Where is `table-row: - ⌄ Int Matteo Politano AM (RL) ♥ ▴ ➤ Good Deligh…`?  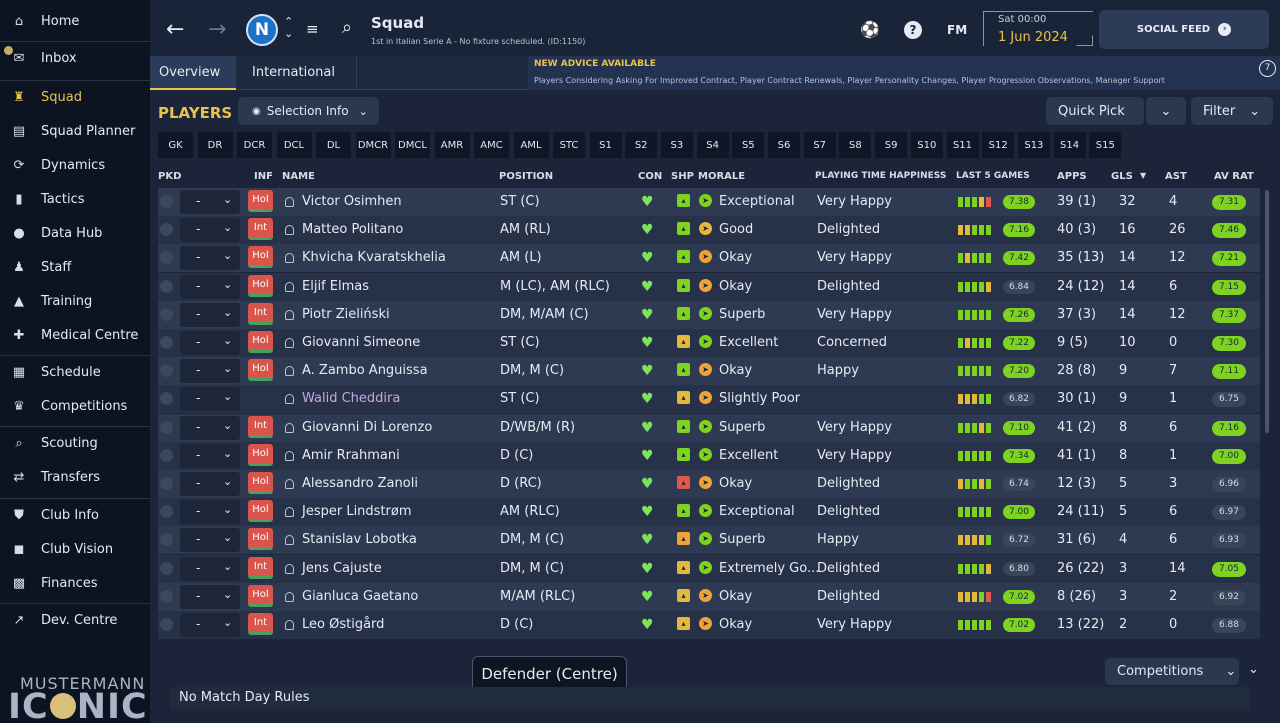
table-row: - ⌄ Int Matteo Politano AM (RL) ♥ ▴ ➤ Good Deligh… is located at coordinates (709, 230).